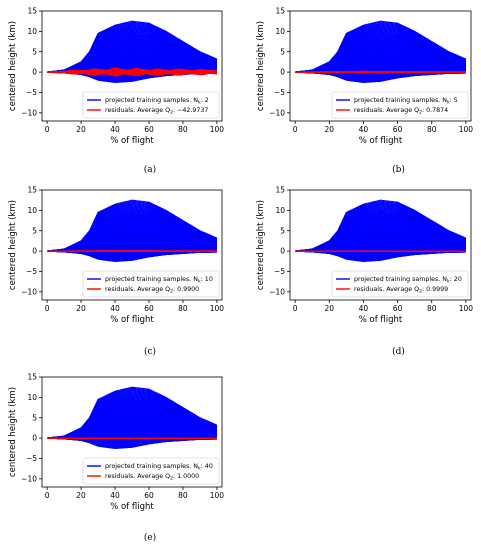 This screenshot has height=550, width=481. What do you see at coordinates (150, 537) in the screenshot?
I see `panel-caption: (e)` at bounding box center [150, 537].